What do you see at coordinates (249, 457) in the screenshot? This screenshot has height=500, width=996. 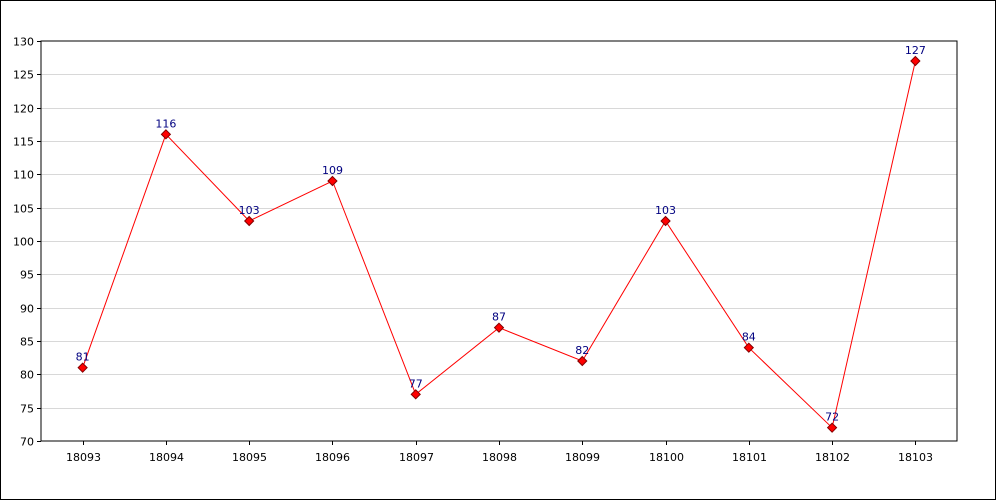 I see `x-tick-label: 18095` at bounding box center [249, 457].